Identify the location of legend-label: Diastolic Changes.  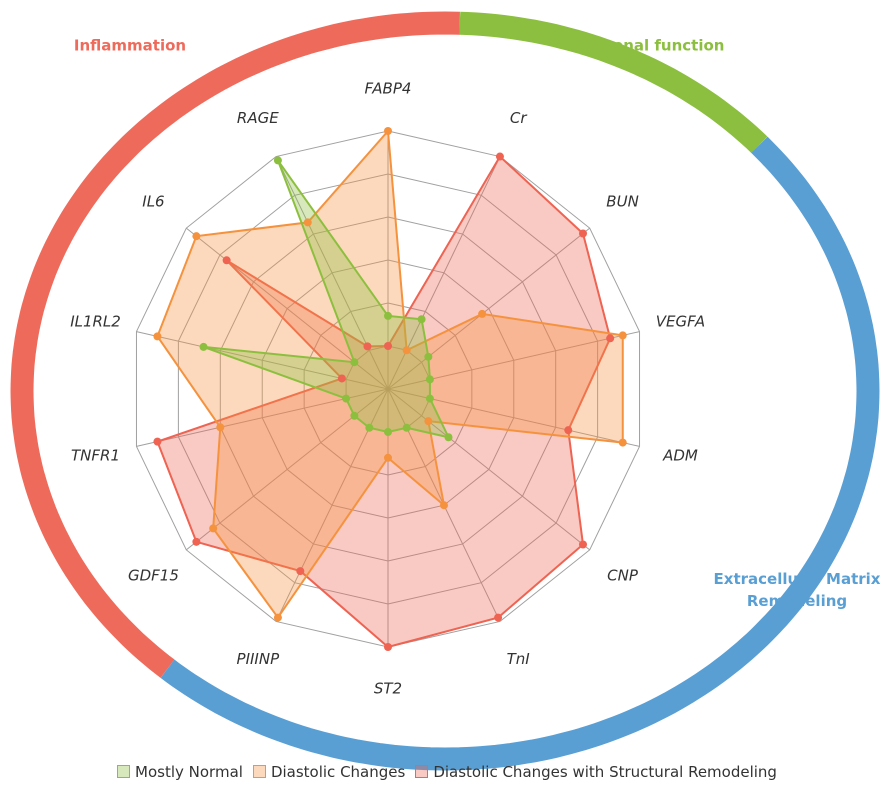
(338, 772).